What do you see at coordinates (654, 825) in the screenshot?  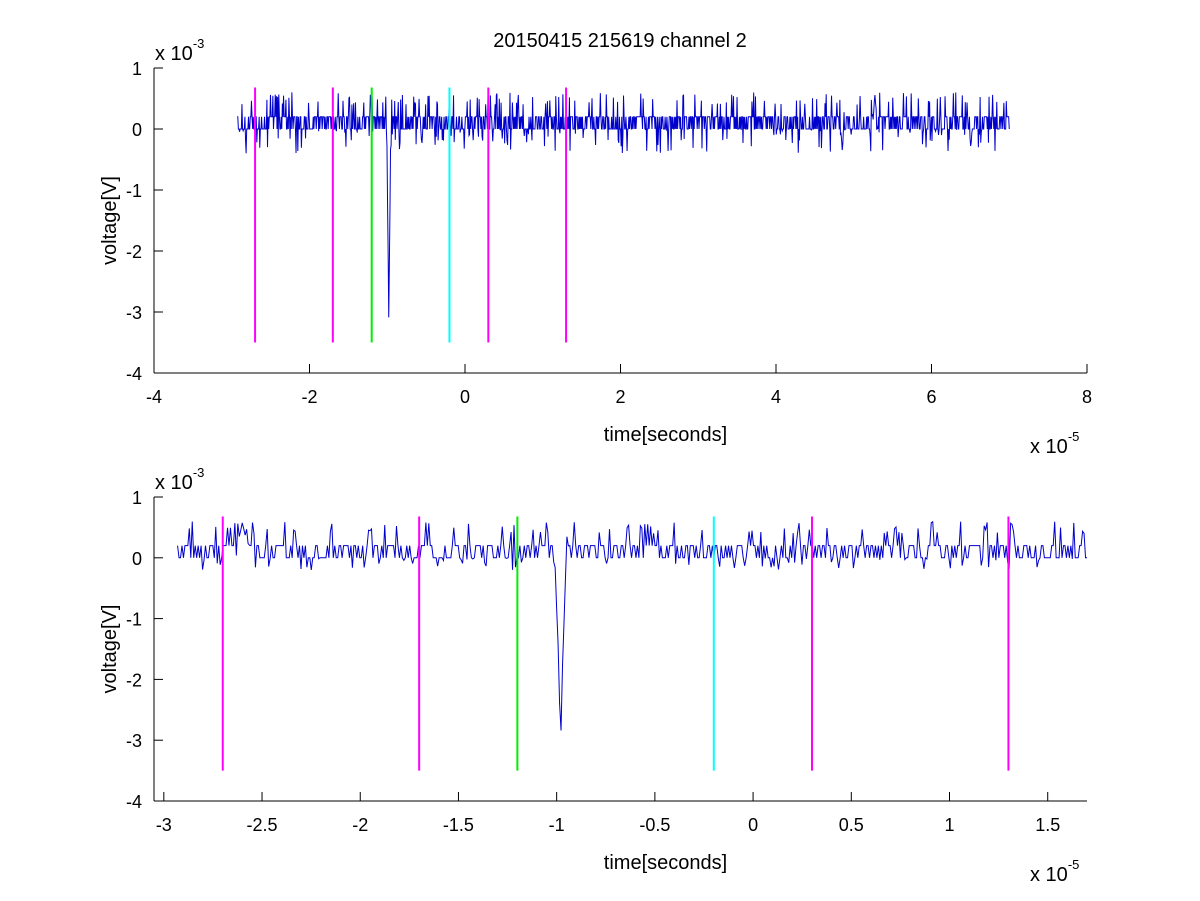 I see `x-tick-label: -0.5` at bounding box center [654, 825].